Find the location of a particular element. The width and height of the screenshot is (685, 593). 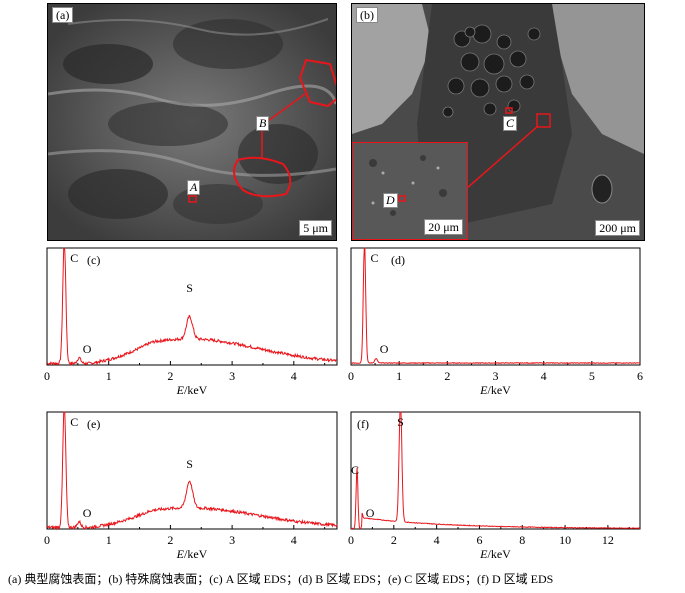

roi-label-b: B is located at coordinates (263, 123).